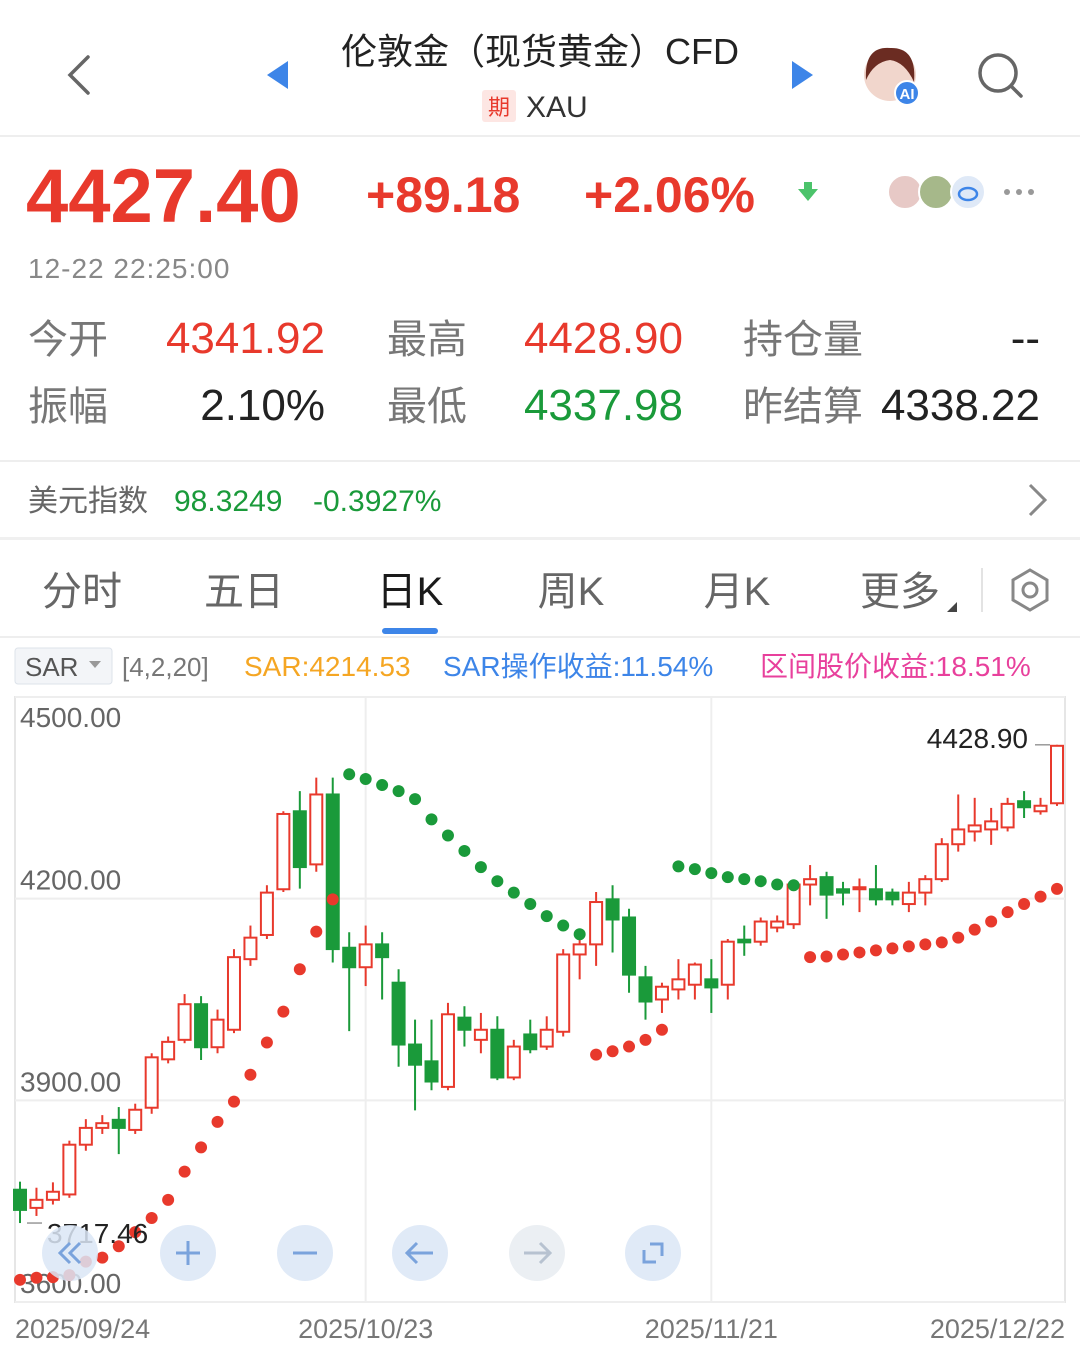 The height and width of the screenshot is (1360, 1080). What do you see at coordinates (890, 64) in the screenshot?
I see `avatar-hair` at bounding box center [890, 64].